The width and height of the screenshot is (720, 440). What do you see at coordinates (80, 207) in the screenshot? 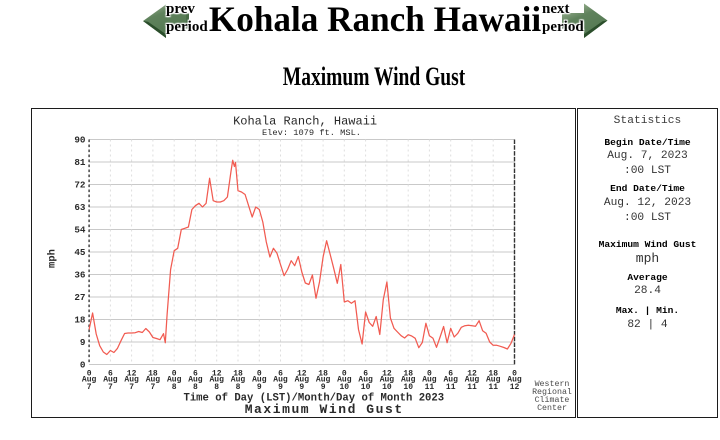
I see `svg-text: 63` at bounding box center [80, 207].